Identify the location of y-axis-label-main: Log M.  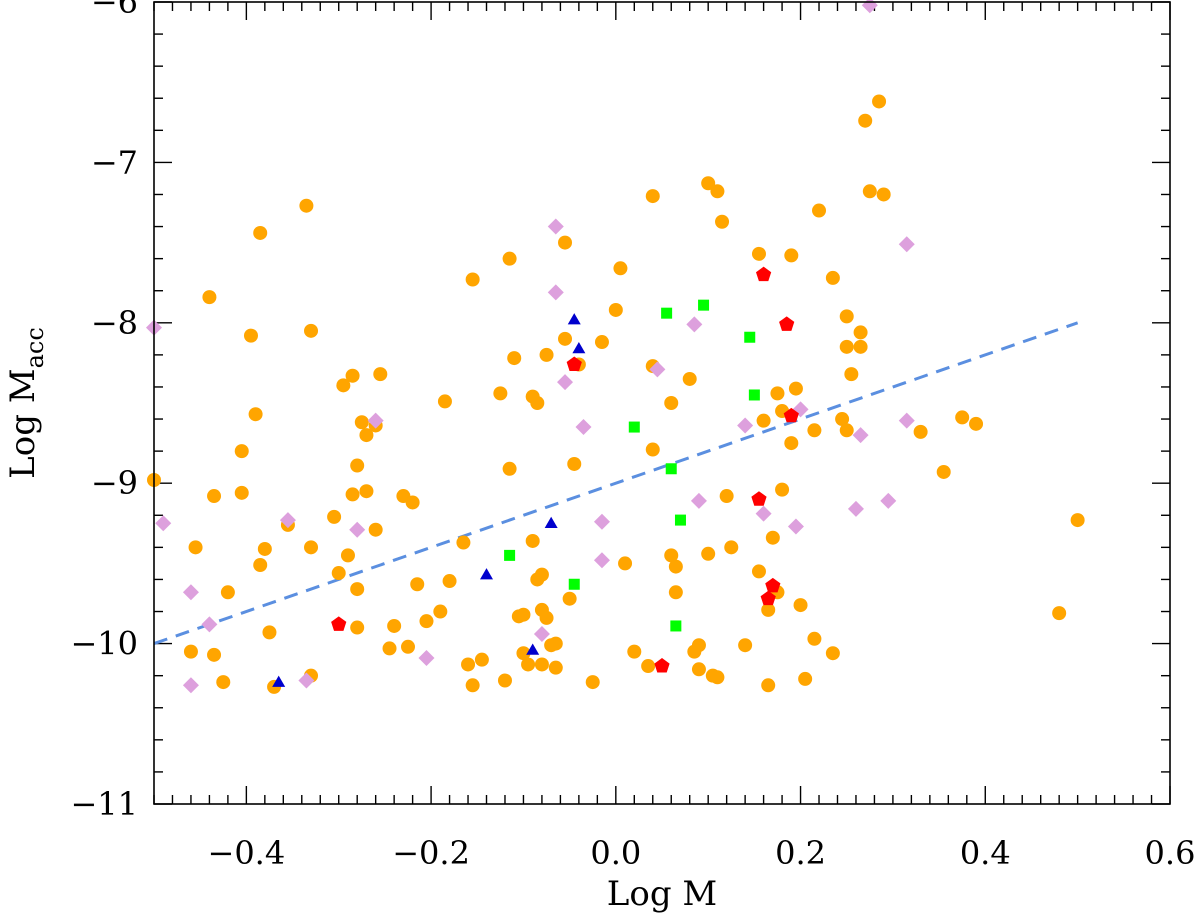
(23, 423).